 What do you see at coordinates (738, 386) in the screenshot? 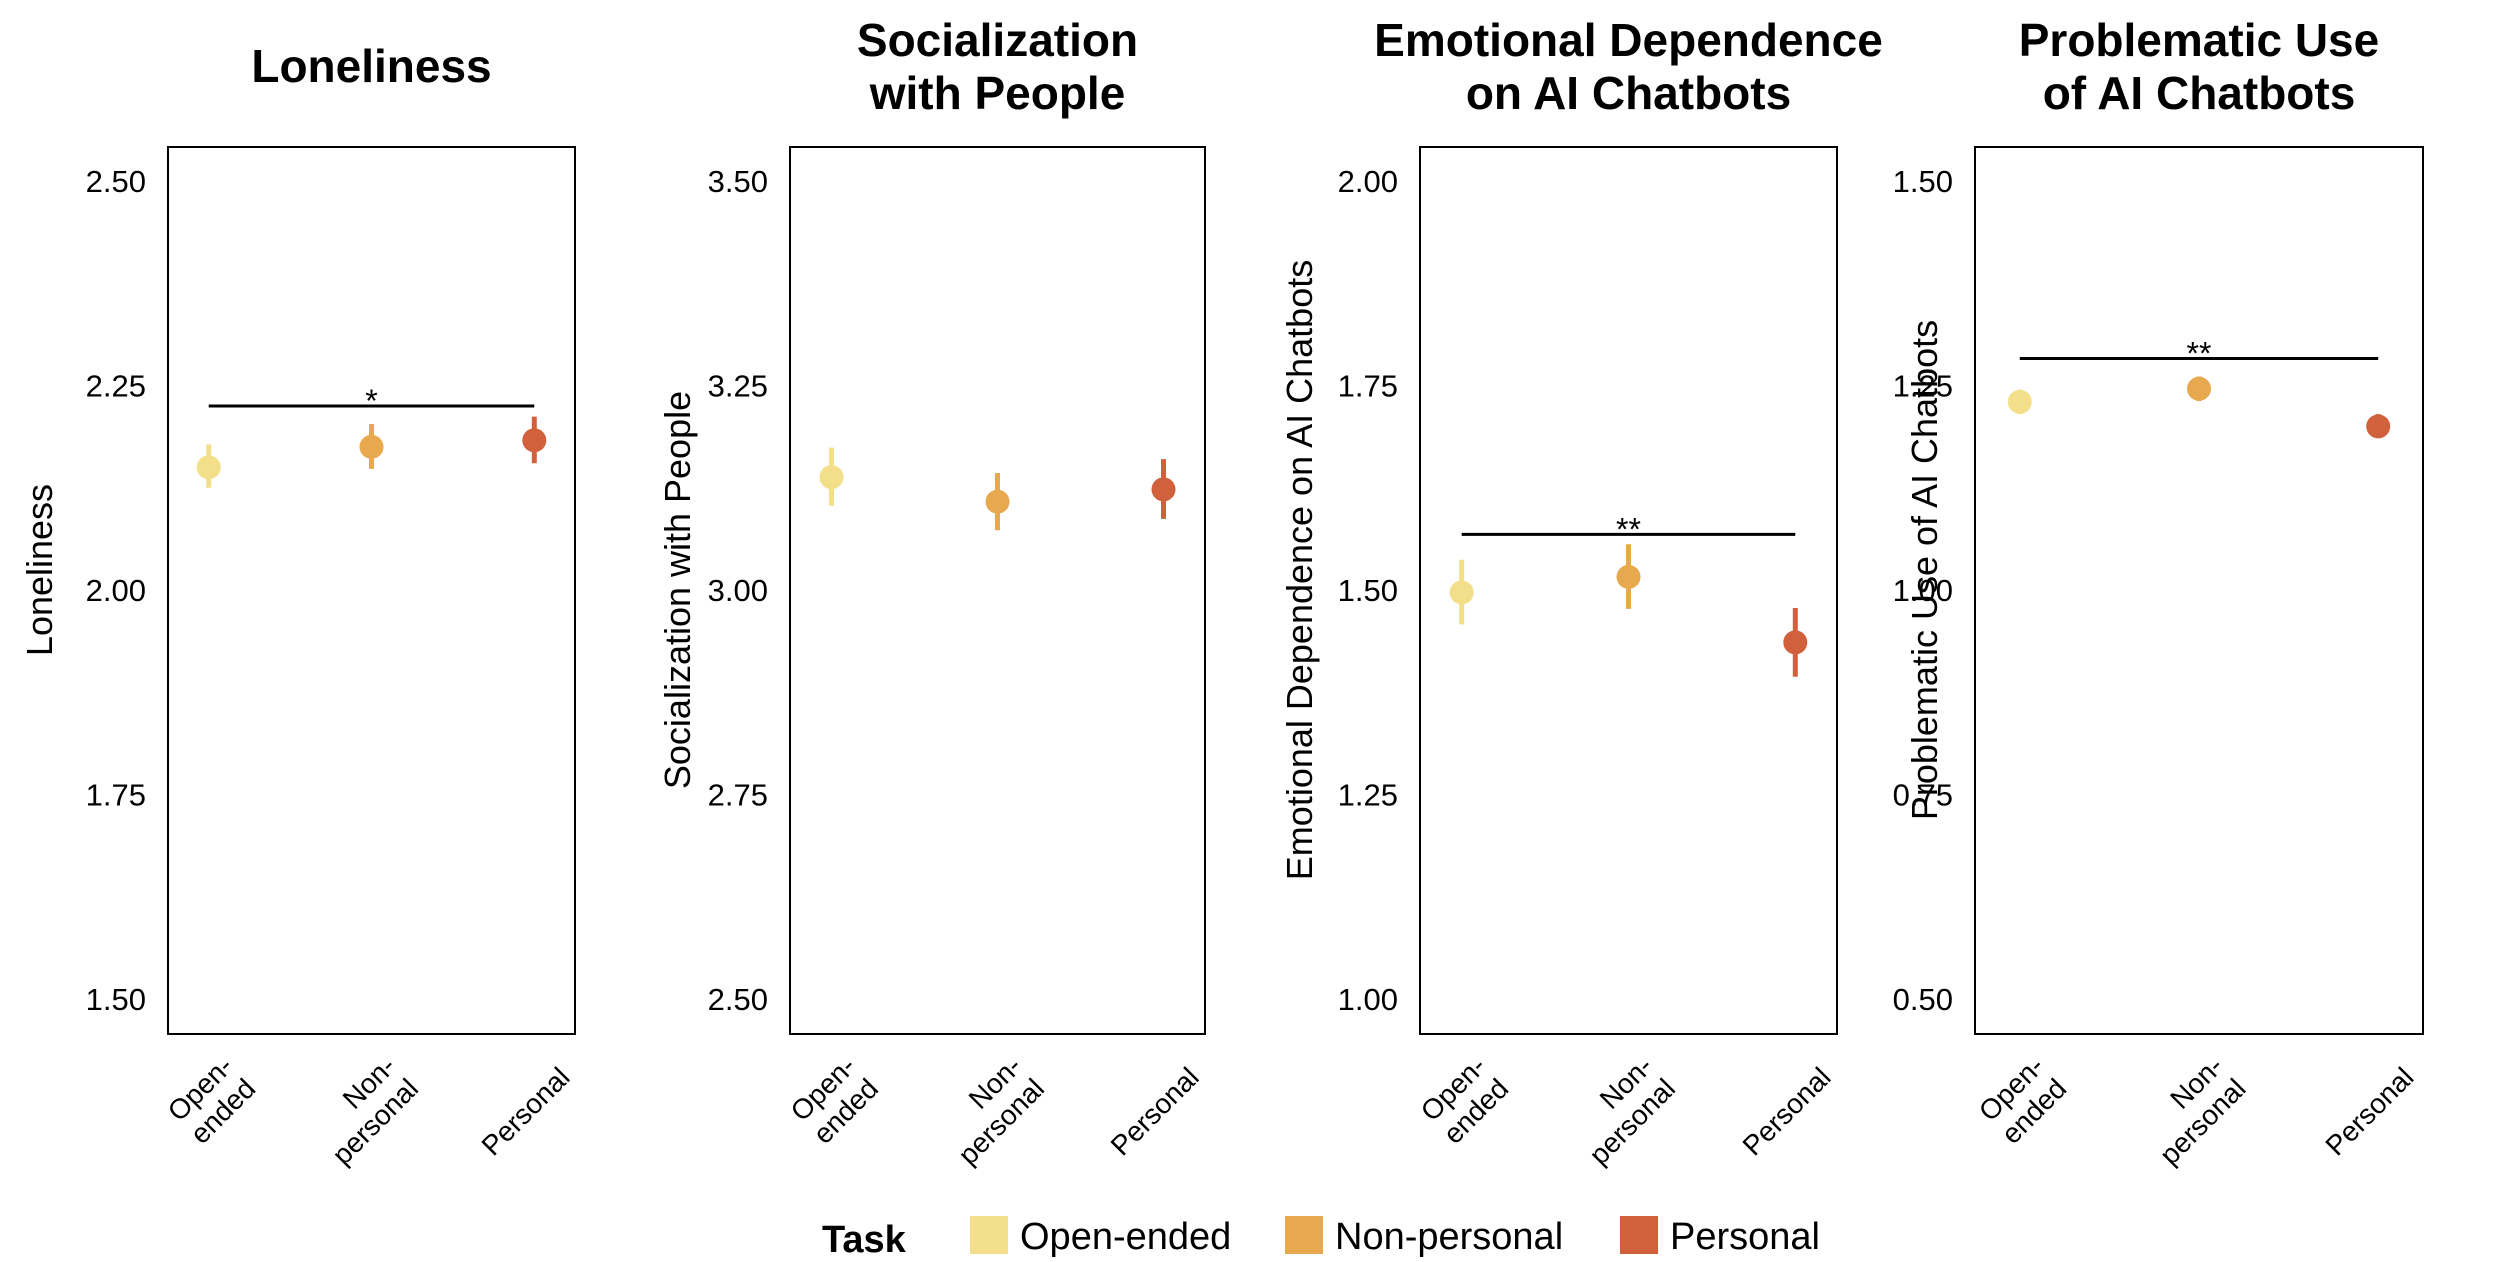
I see `y-tick-label: 3.25` at bounding box center [738, 386].